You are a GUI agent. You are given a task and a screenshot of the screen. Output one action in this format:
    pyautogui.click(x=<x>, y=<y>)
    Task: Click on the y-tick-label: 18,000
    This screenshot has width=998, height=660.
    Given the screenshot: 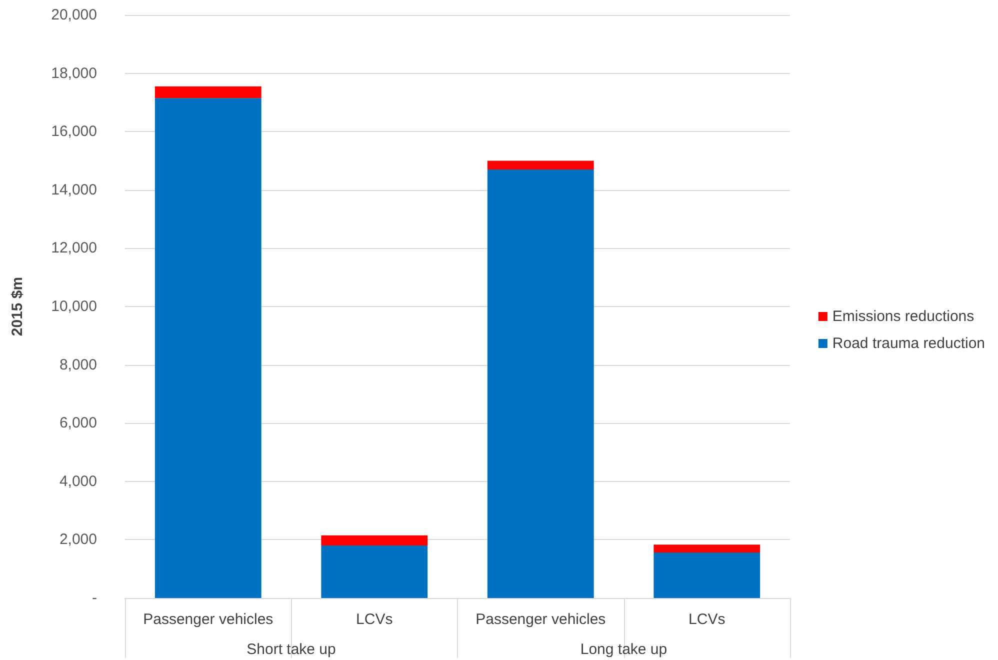 What is the action you would take?
    pyautogui.click(x=74, y=73)
    